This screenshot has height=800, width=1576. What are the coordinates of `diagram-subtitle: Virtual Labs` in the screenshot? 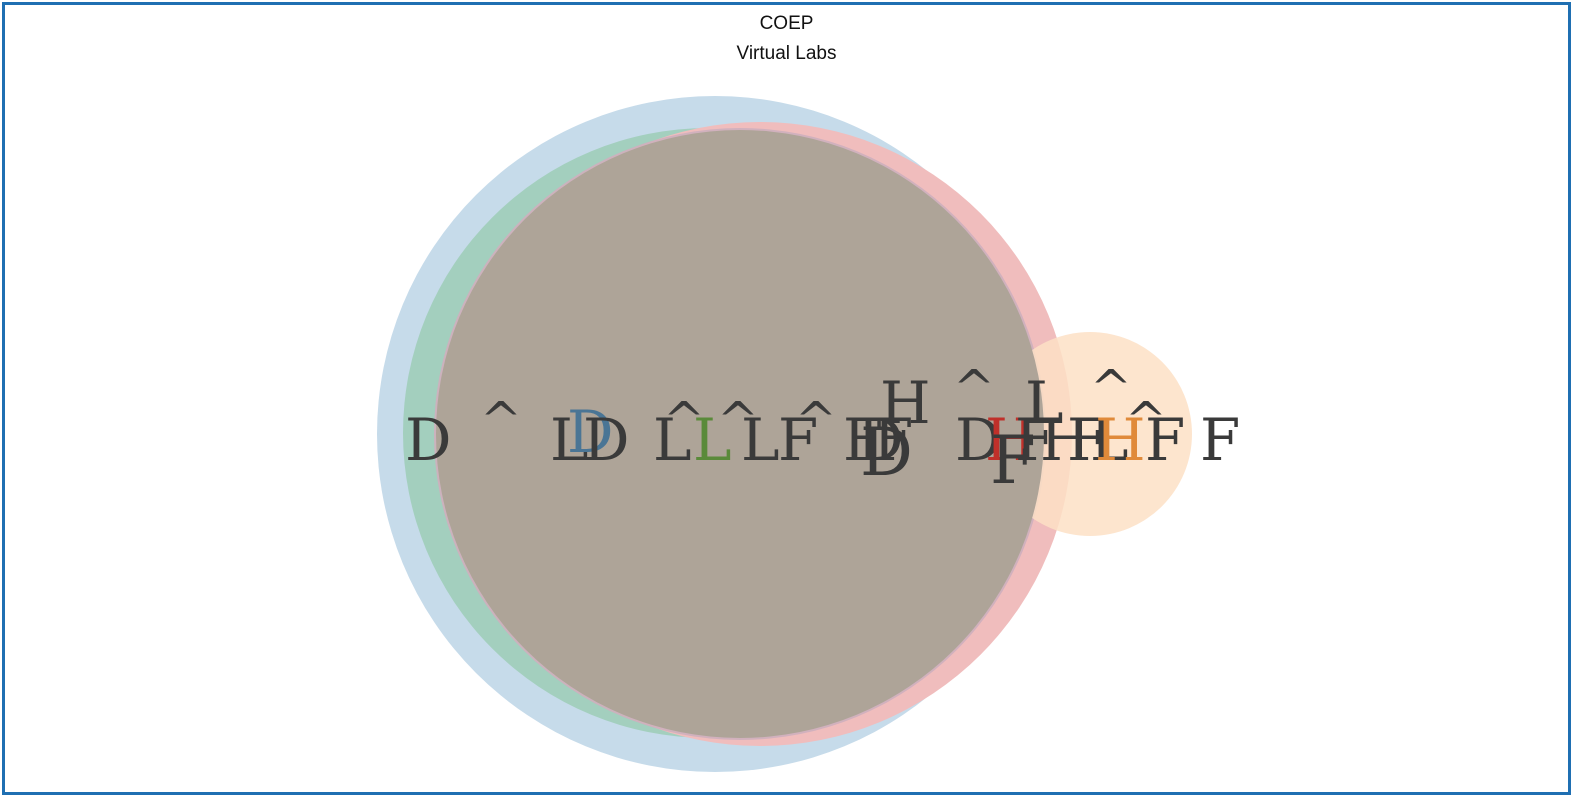 It's located at (786, 53).